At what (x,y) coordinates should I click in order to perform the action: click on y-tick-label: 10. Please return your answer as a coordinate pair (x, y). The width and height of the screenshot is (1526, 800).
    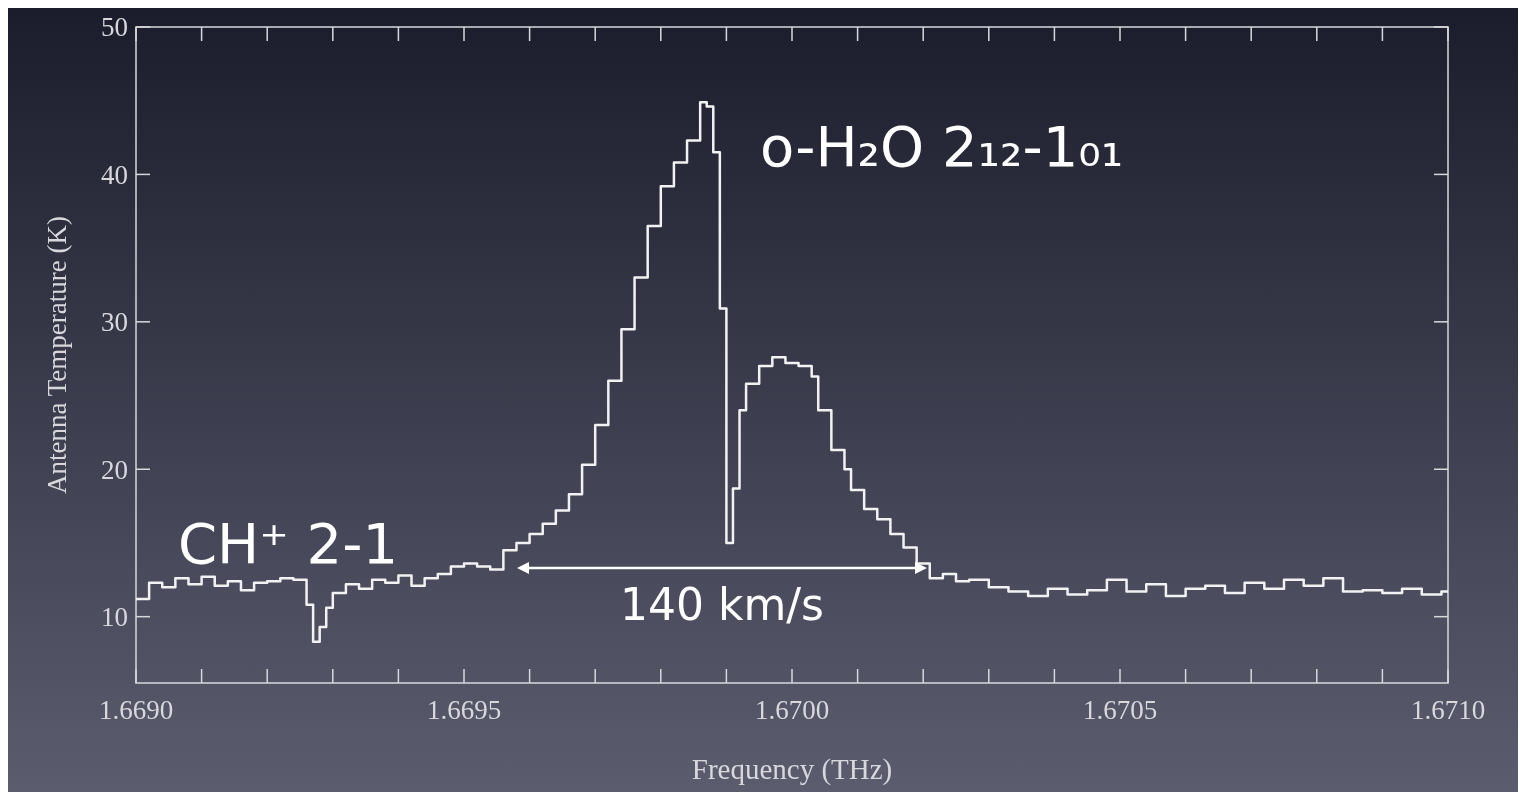
    Looking at the image, I should click on (114, 617).